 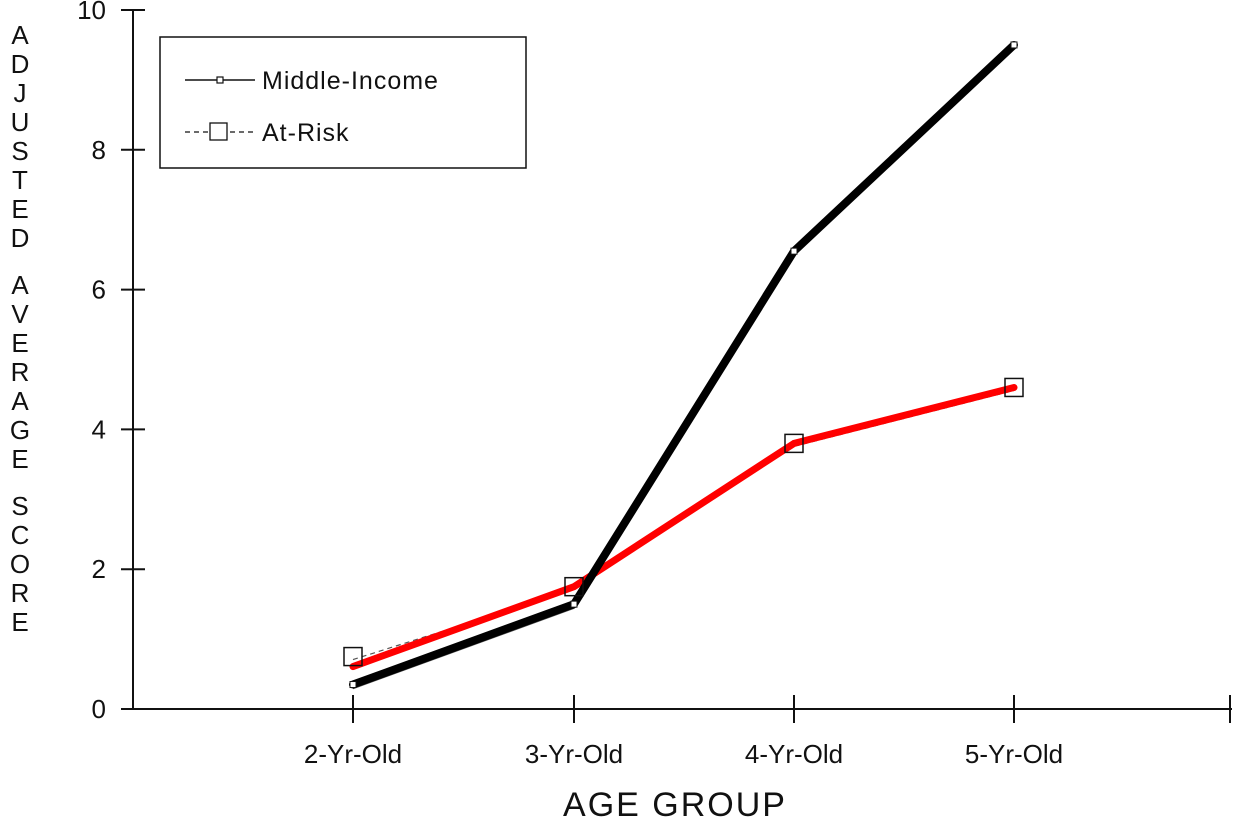 What do you see at coordinates (20, 564) in the screenshot?
I see `y-axis-label-letter: O` at bounding box center [20, 564].